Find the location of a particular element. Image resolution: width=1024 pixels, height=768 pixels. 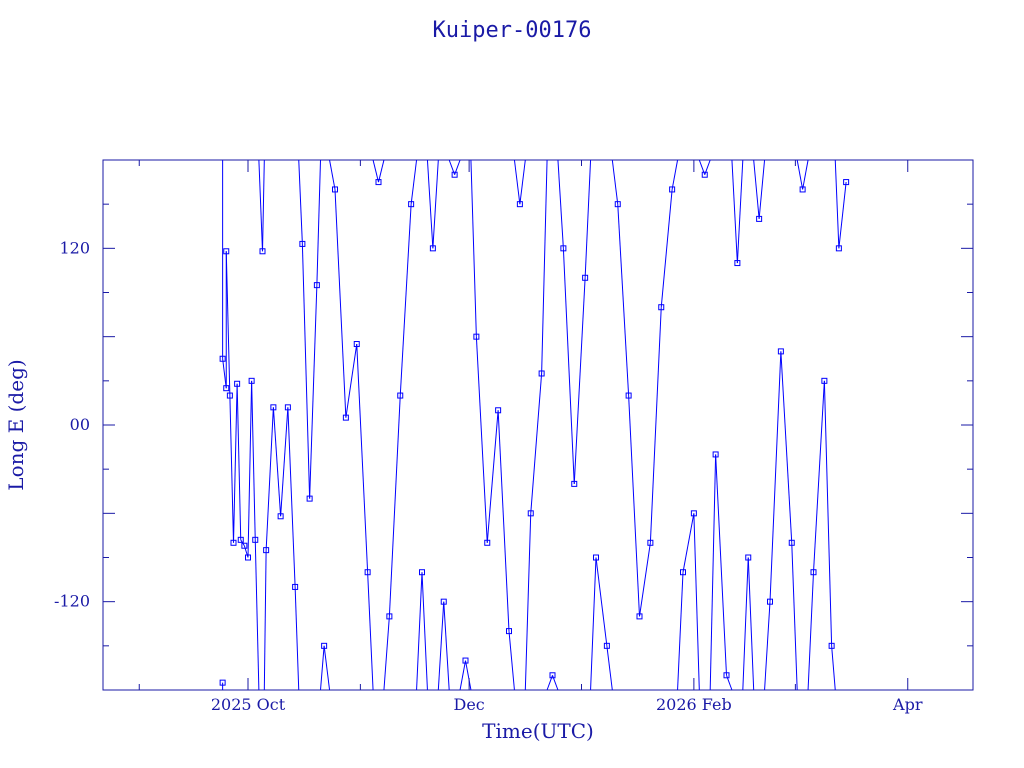

y-tick-label: -120 is located at coordinates (72, 601).